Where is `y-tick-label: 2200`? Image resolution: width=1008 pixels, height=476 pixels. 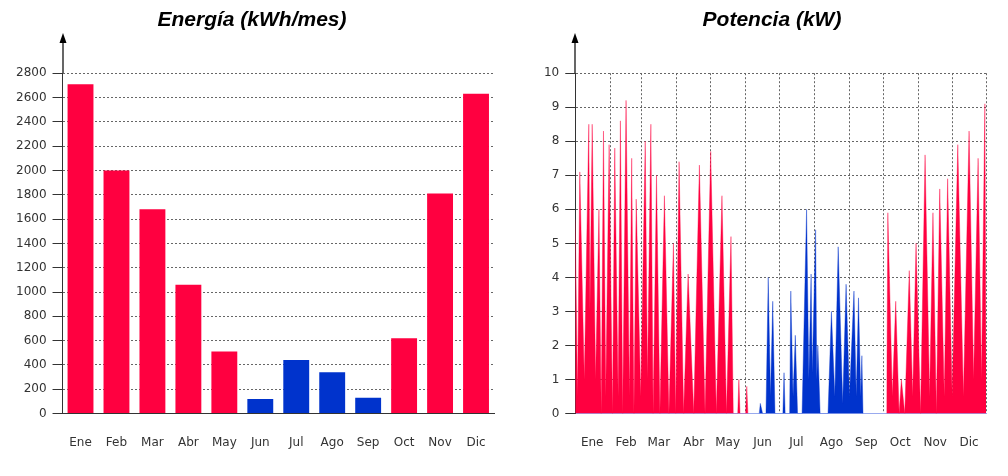
y-tick-label: 2200 is located at coordinates (31, 145).